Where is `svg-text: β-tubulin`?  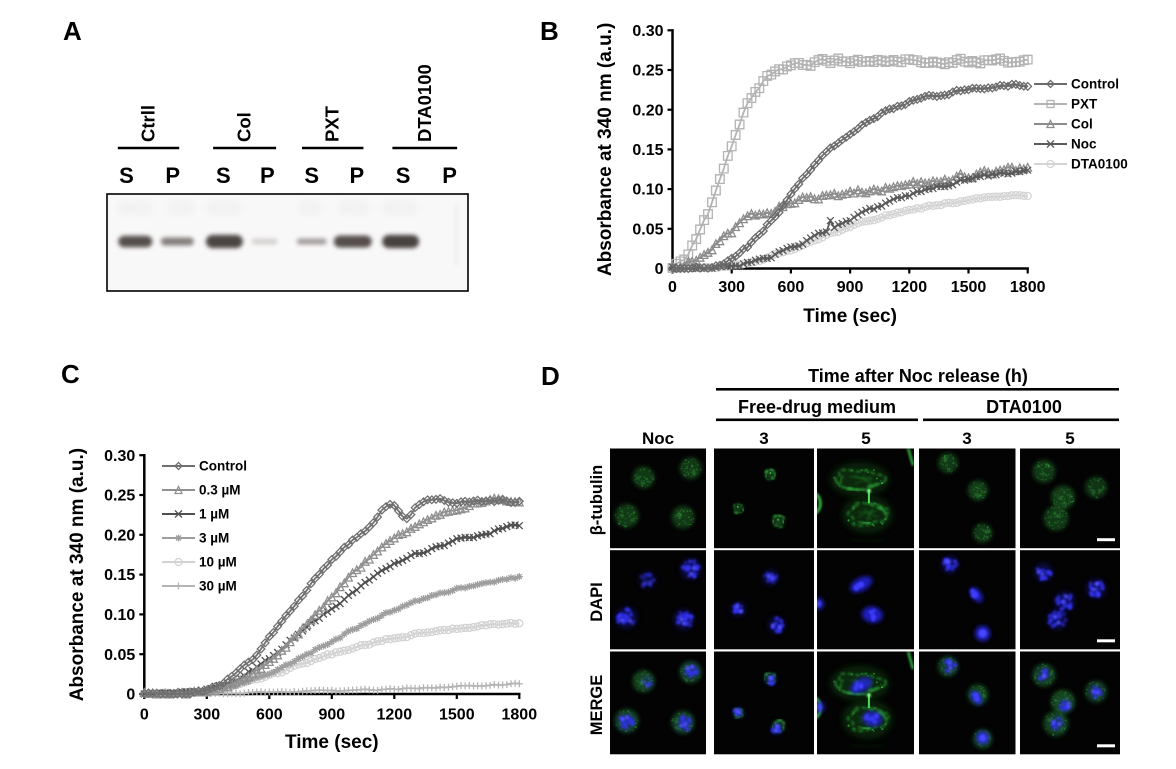 svg-text: β-tubulin is located at coordinates (597, 500).